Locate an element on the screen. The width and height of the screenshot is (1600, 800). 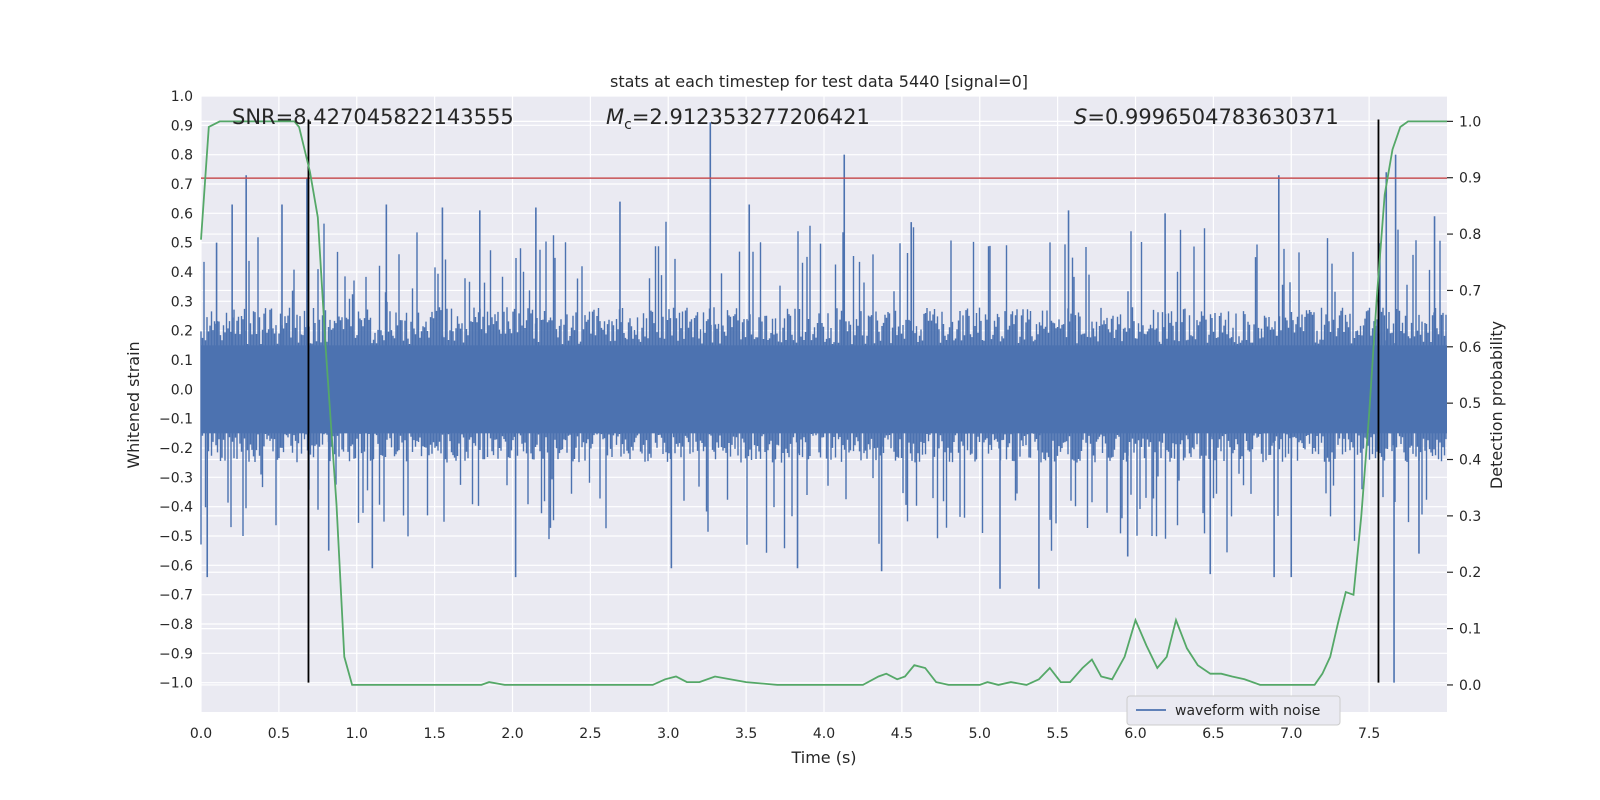
y-tick-label: −0.6 is located at coordinates (176, 566).